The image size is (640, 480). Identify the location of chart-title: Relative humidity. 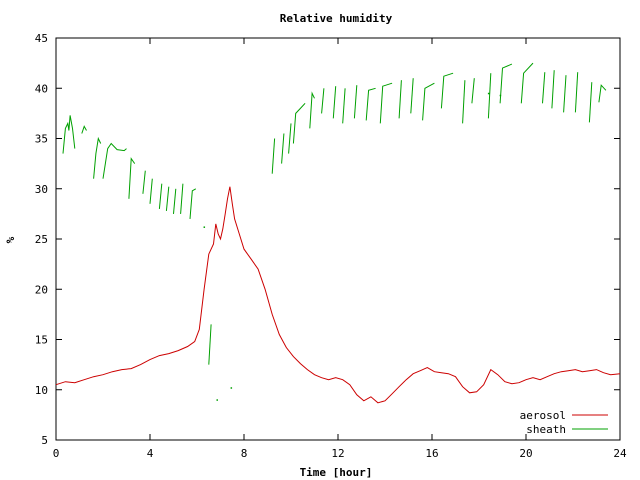
(336, 18).